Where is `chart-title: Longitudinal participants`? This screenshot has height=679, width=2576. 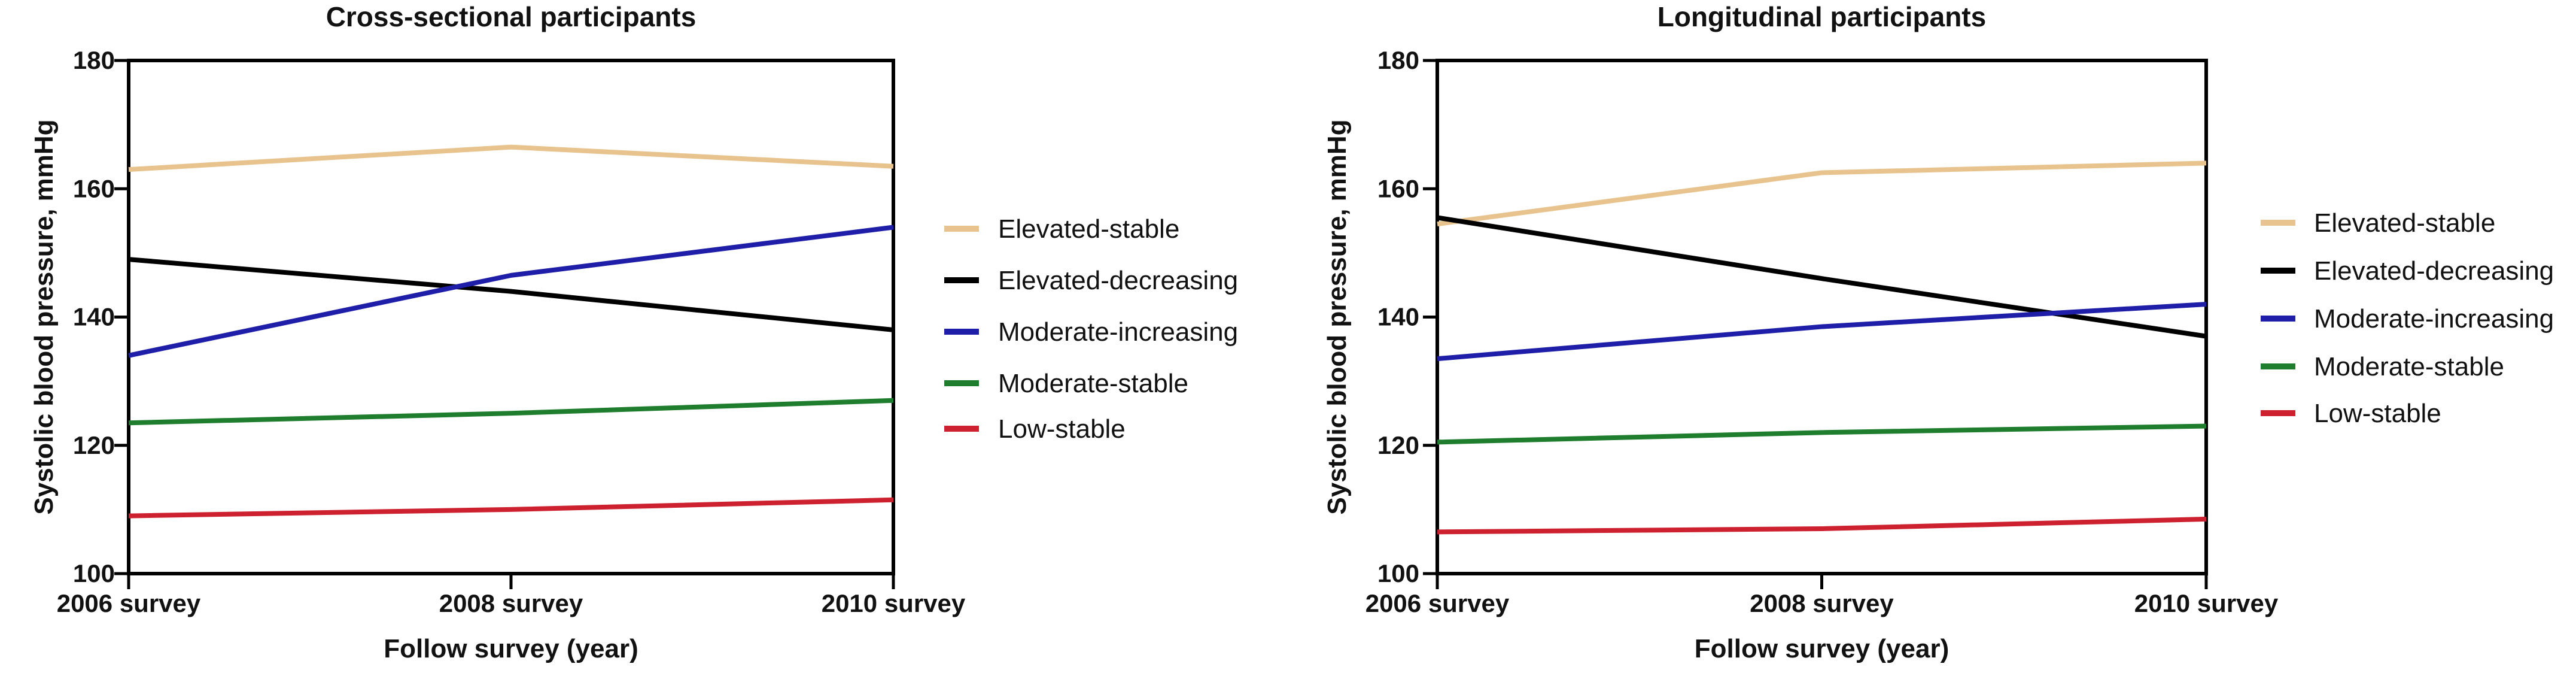 chart-title: Longitudinal participants is located at coordinates (1821, 16).